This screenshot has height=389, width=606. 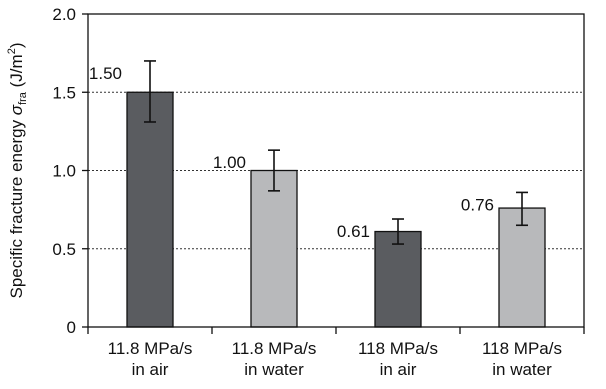 What do you see at coordinates (16, 109) in the screenshot?
I see `y-axis-title-symbol: σ` at bounding box center [16, 109].